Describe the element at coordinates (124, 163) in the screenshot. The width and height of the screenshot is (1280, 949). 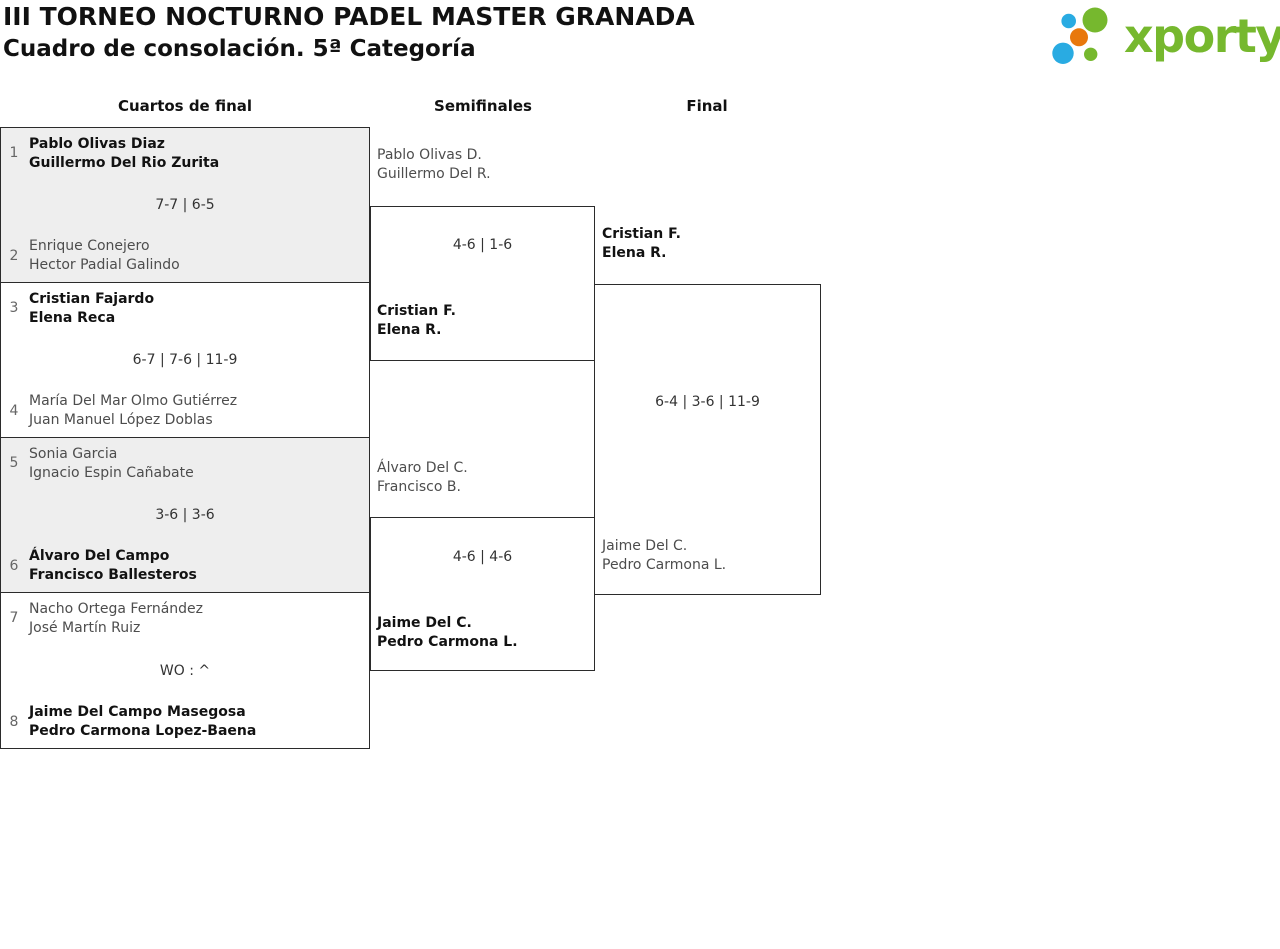
I see `player-name: Guillermo Del Rio Zurita` at that location.